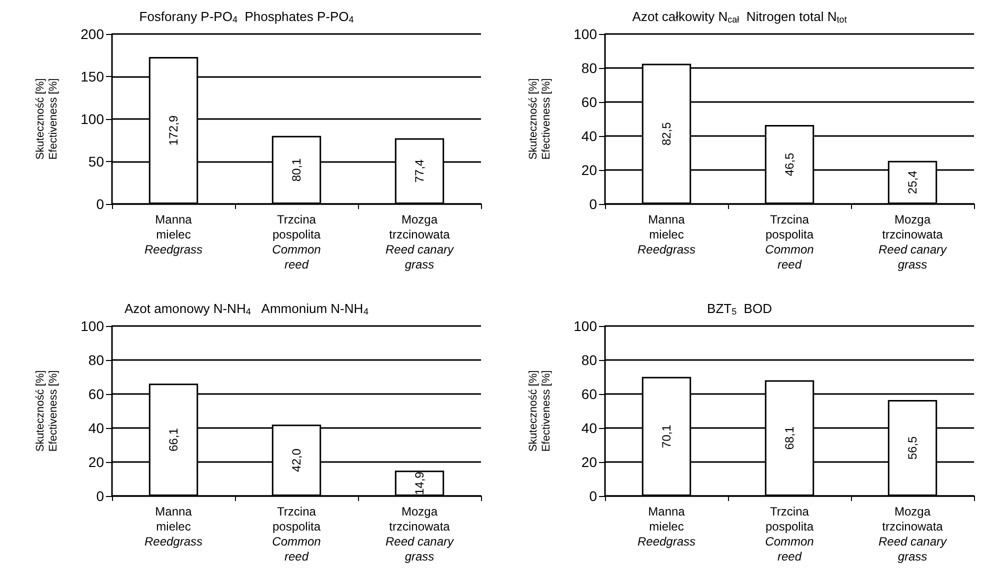  What do you see at coordinates (297, 170) in the screenshot?
I see `data-label: 80,1` at bounding box center [297, 170].